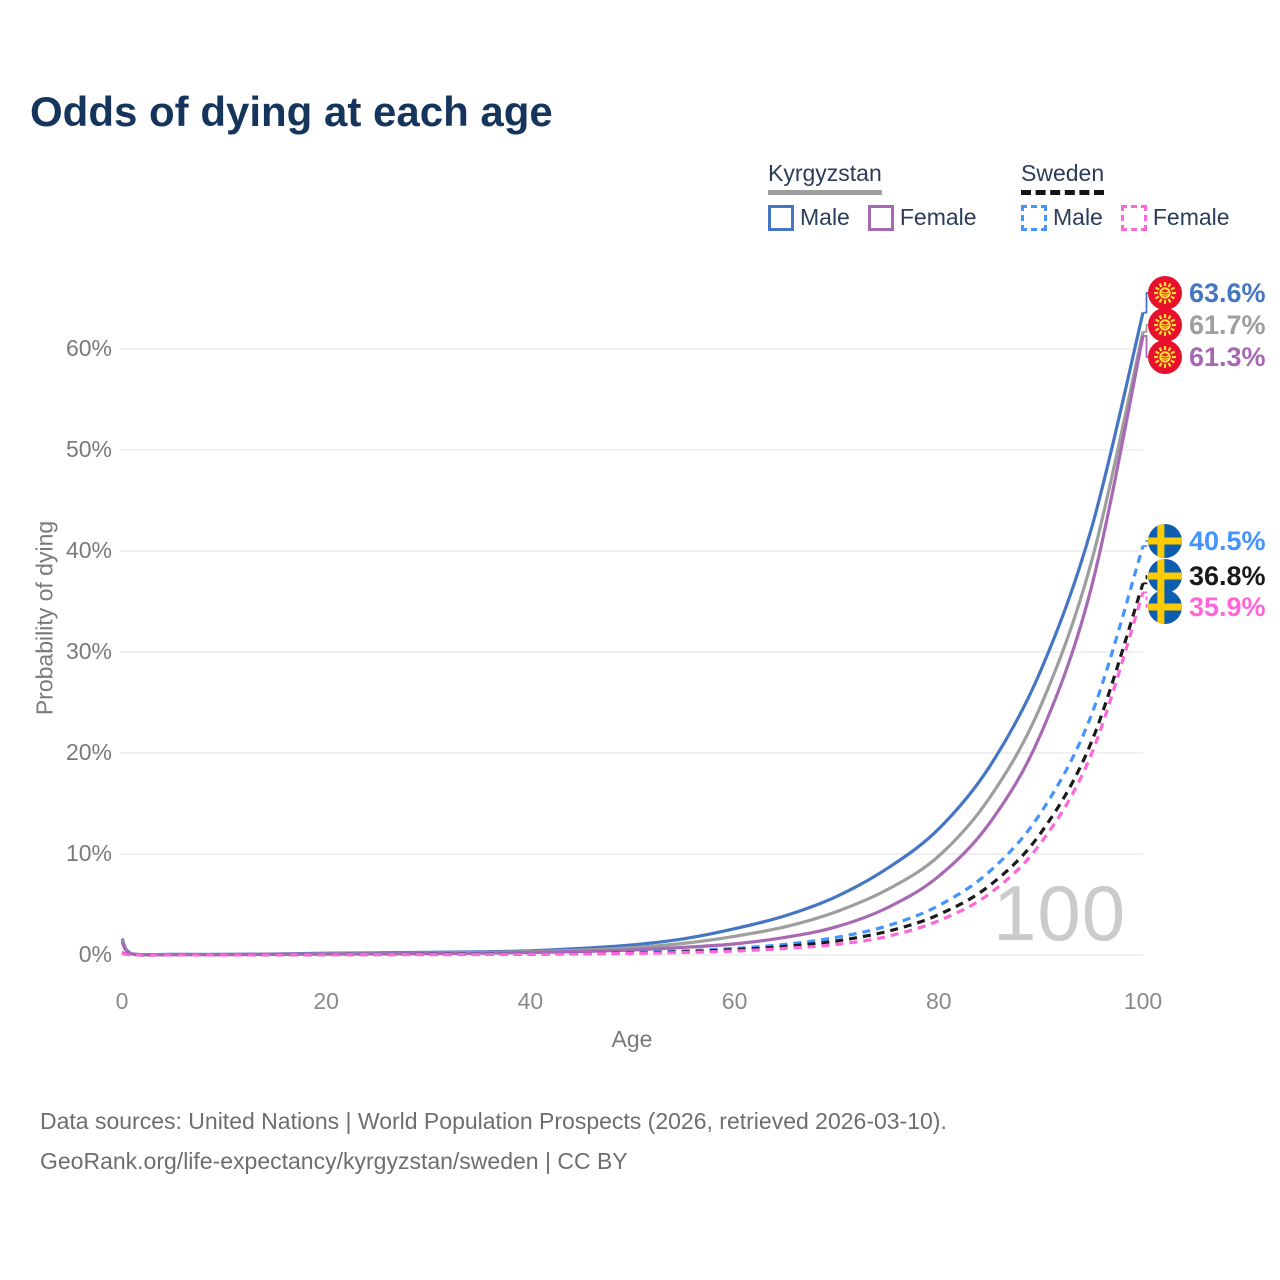  I want to click on x-tick-80: 80, so click(939, 1001).